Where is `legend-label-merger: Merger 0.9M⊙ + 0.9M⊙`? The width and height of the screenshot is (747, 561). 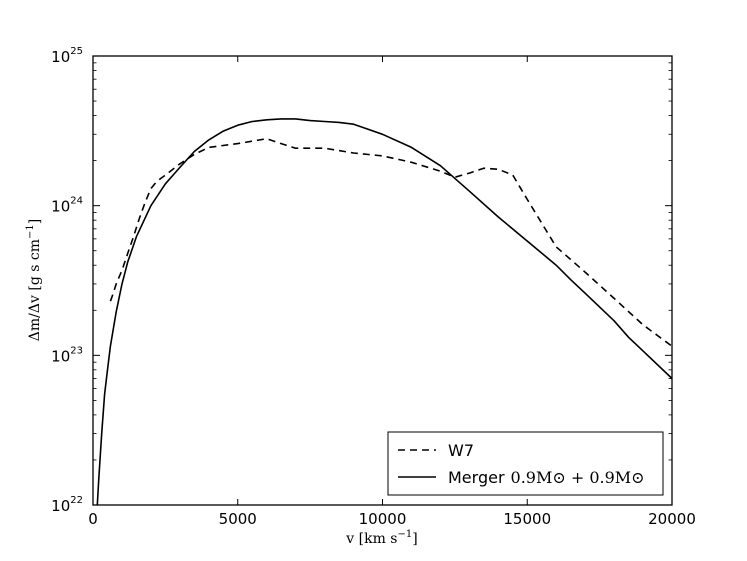 legend-label-merger: Merger 0.9M⊙ + 0.9M⊙ is located at coordinates (546, 477).